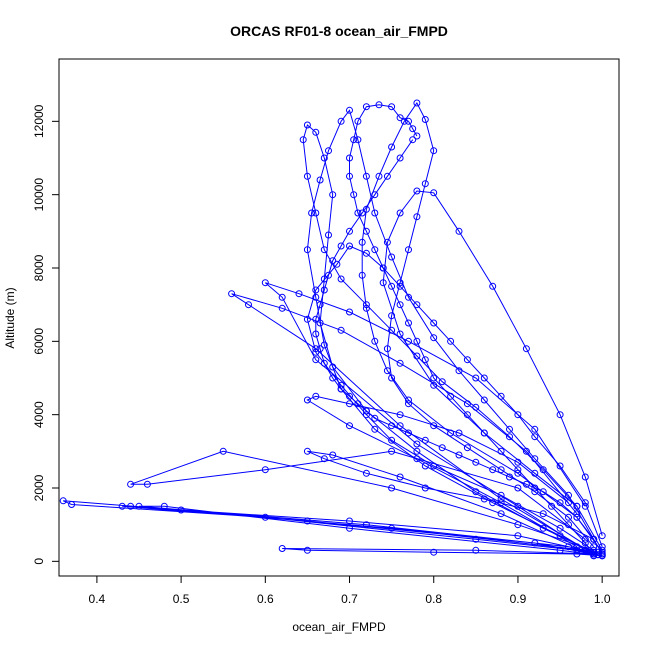  I want to click on y-axis: 0 2000 4000 6000 8000 10000 12000, so click(46, 334).